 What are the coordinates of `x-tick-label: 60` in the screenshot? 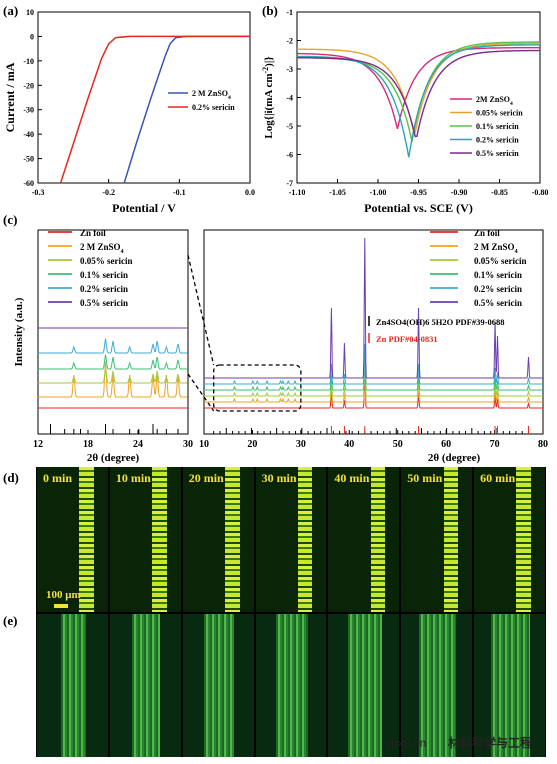 It's located at (446, 444).